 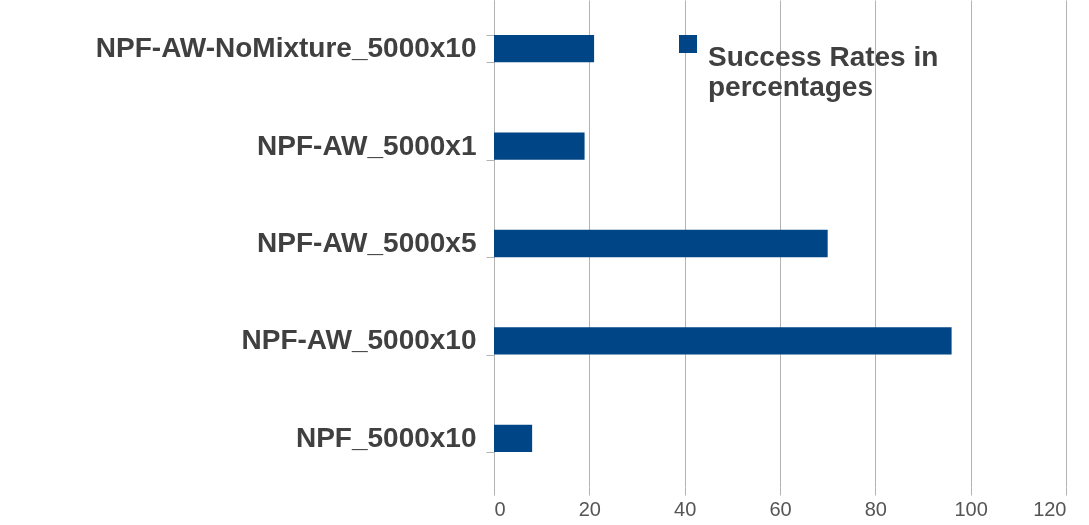 I want to click on x-tick-label: 20, so click(x=589, y=508).